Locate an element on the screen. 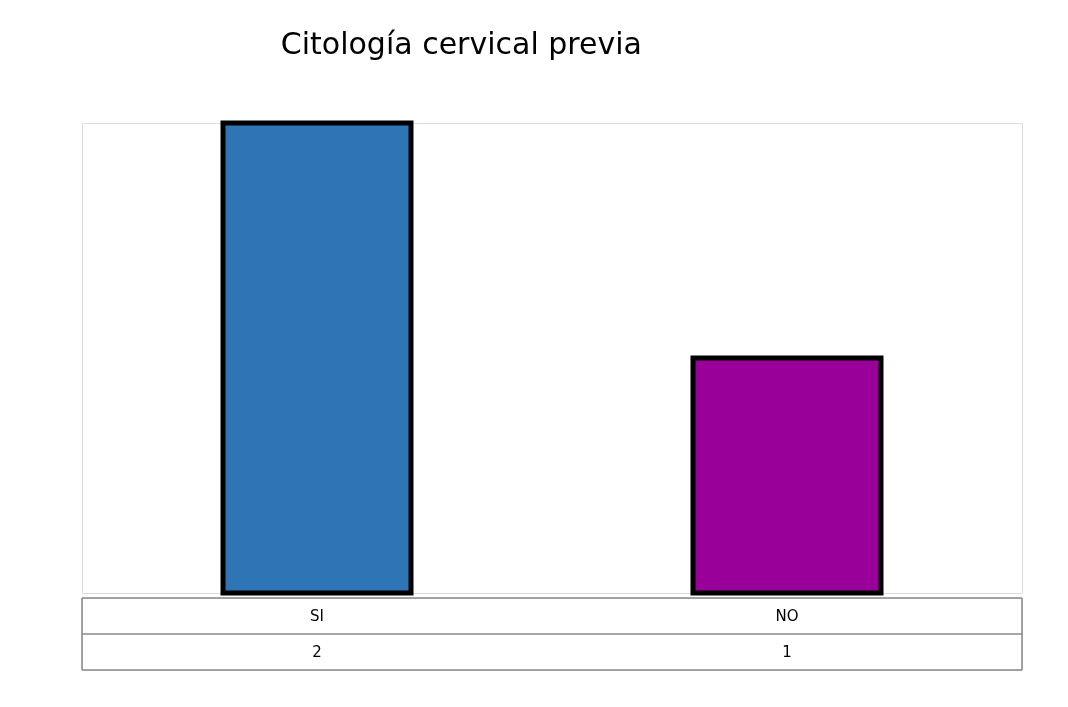 The width and height of the screenshot is (1068, 707). chart-title: Citología cervical previa is located at coordinates (461, 43).